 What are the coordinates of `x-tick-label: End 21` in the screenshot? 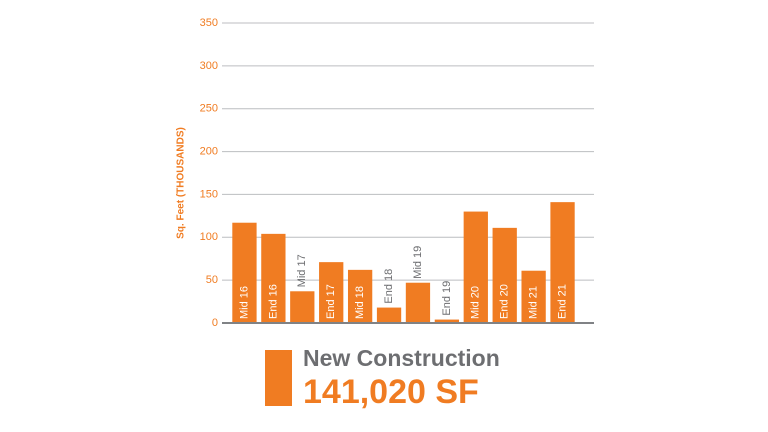 It's located at (562, 301).